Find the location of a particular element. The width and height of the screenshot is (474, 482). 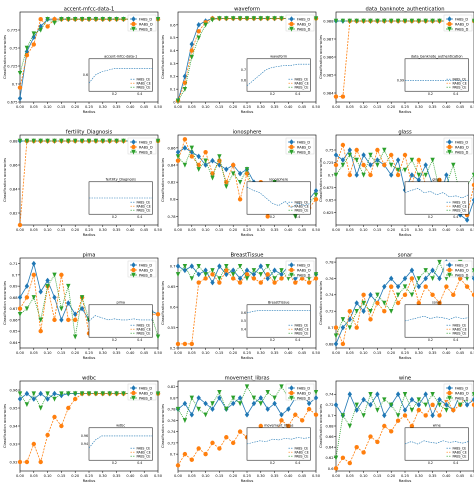

y-tick-label: 0.78 is located at coordinates (329, 262).